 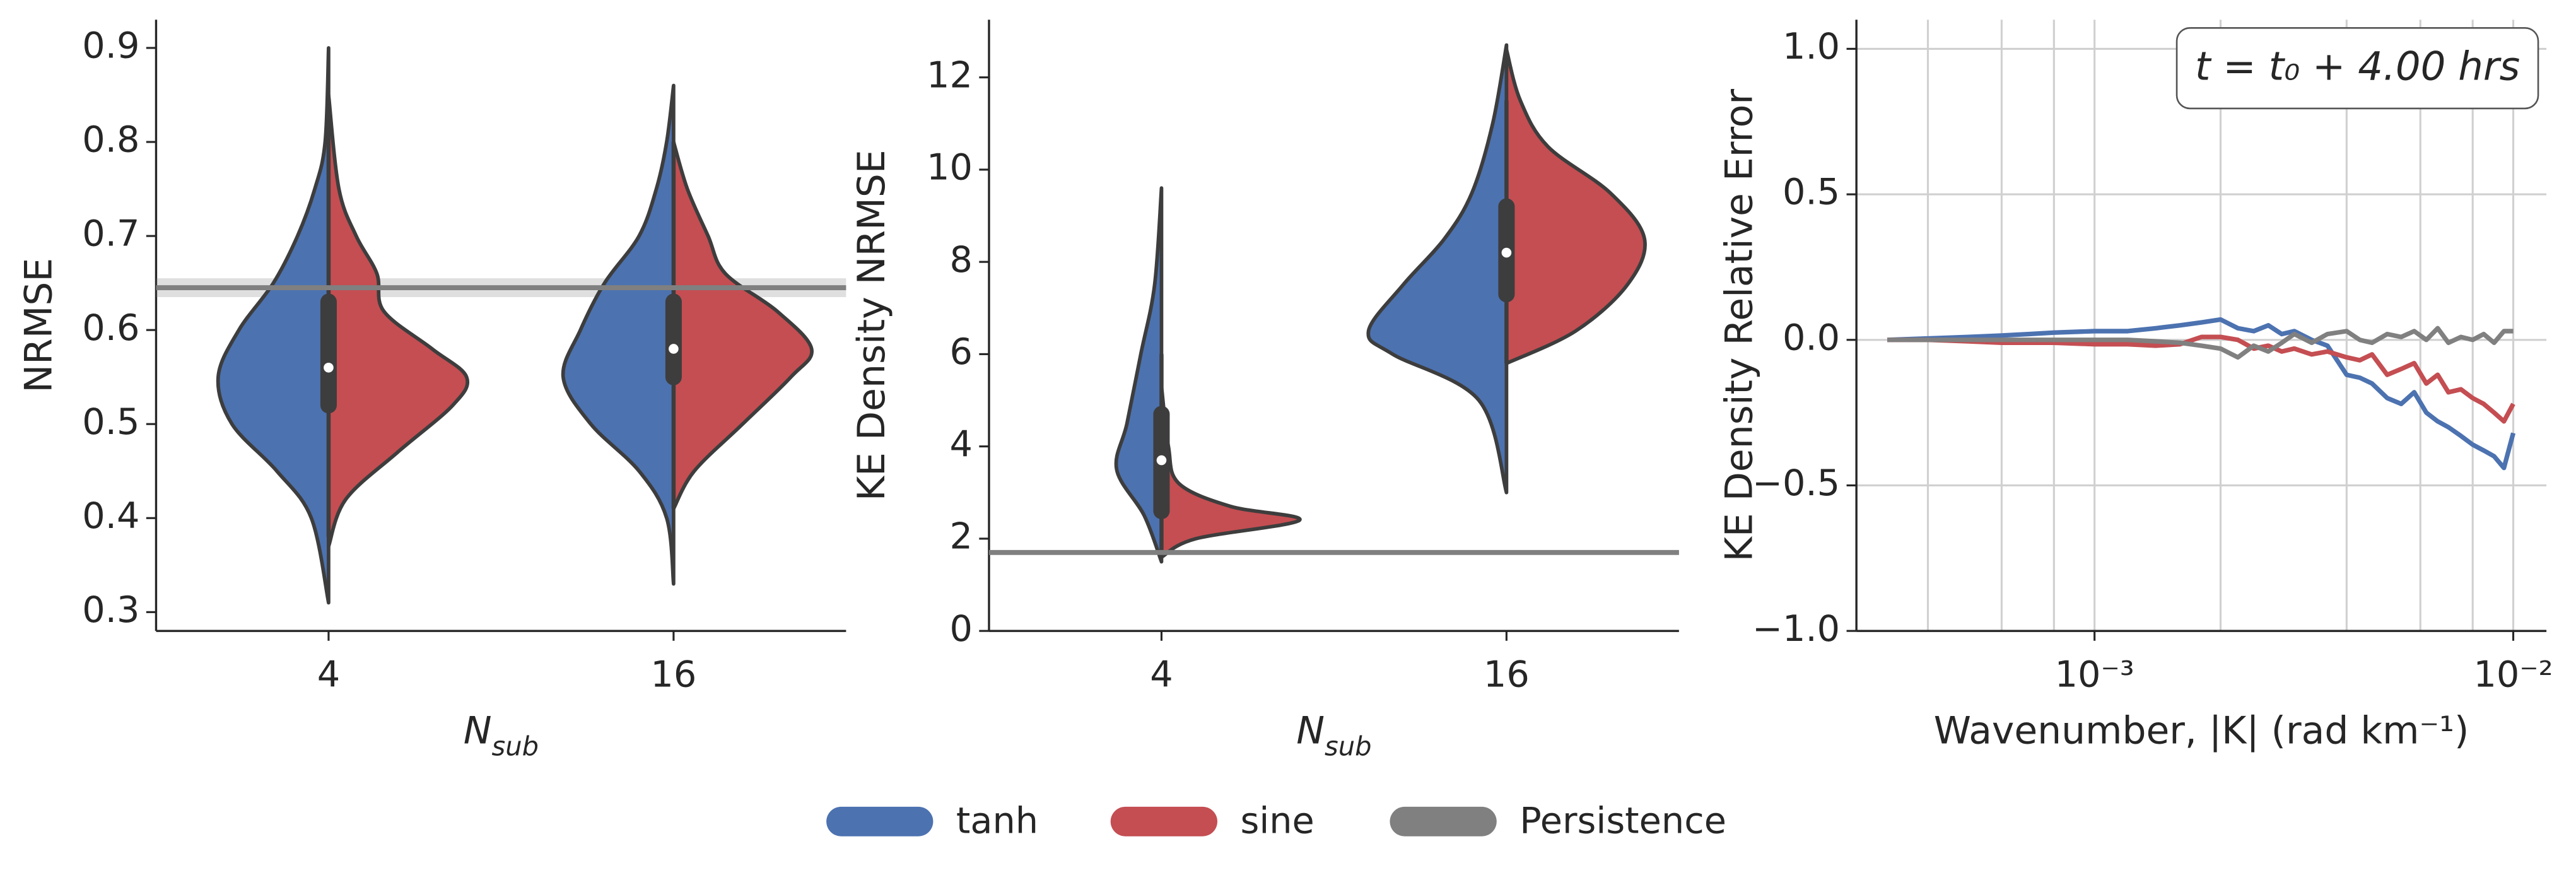 I want to click on y-tick-label: 0, so click(x=960, y=628).